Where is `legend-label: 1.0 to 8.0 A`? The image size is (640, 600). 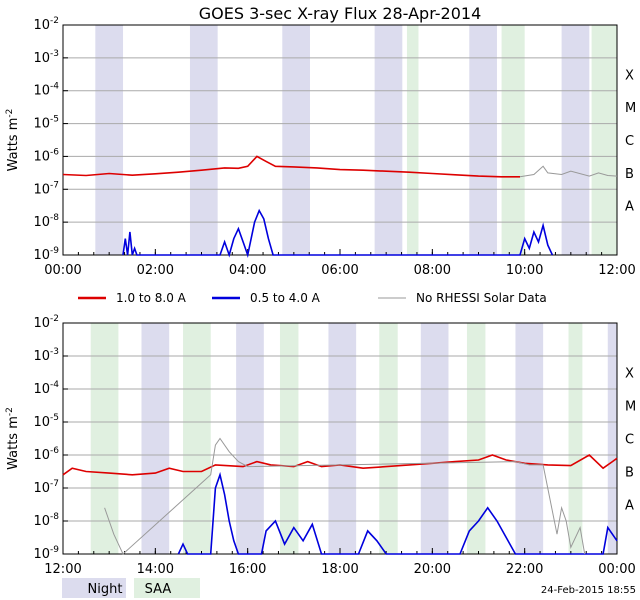 legend-label: 1.0 to 8.0 A is located at coordinates (151, 298).